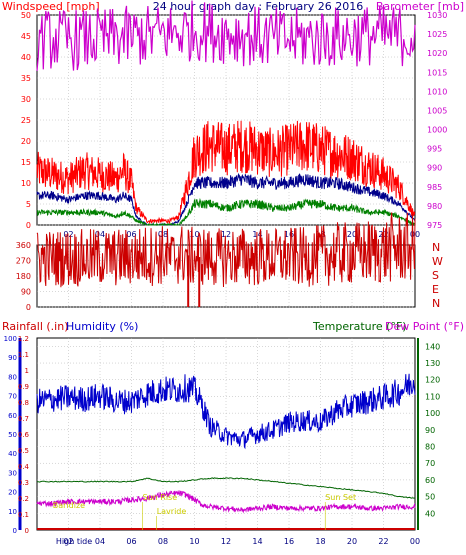  Describe the element at coordinates (437, 53) in the screenshot. I see `baro-y-tick: 1020` at that location.